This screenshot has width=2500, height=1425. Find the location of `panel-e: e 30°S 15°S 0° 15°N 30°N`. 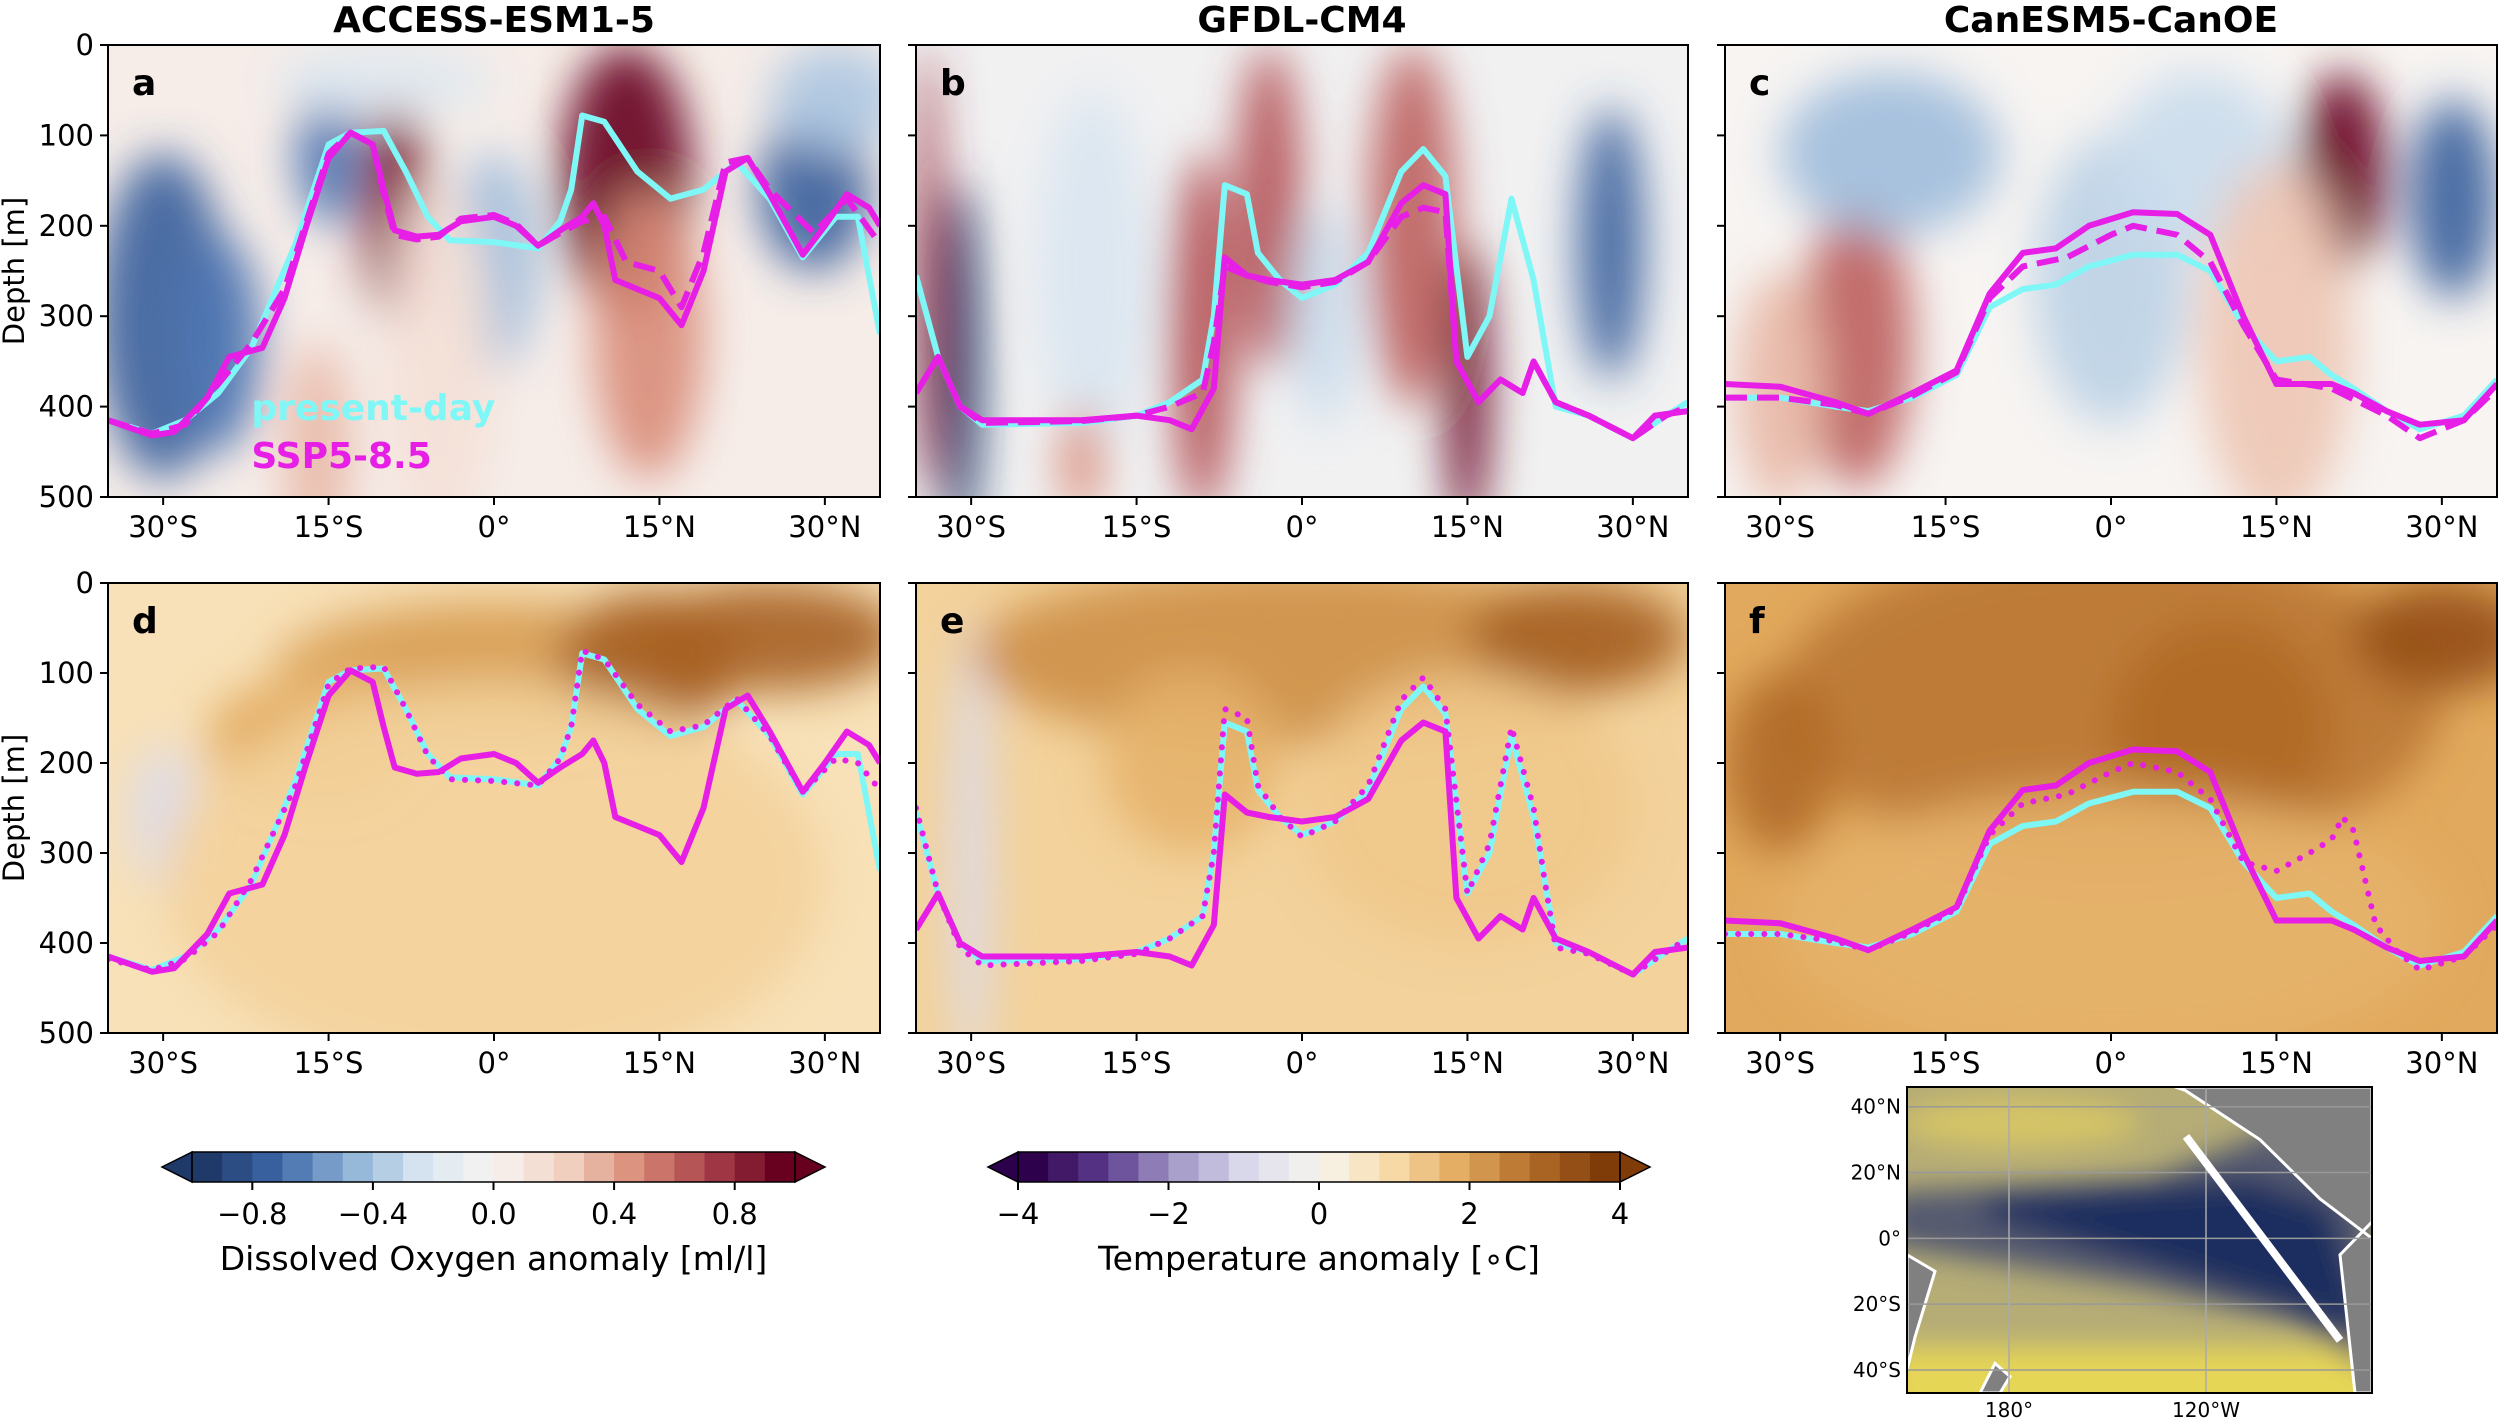

panel-e: e 30°S 15°S 0° 15°N 30°N is located at coordinates (1298, 831).